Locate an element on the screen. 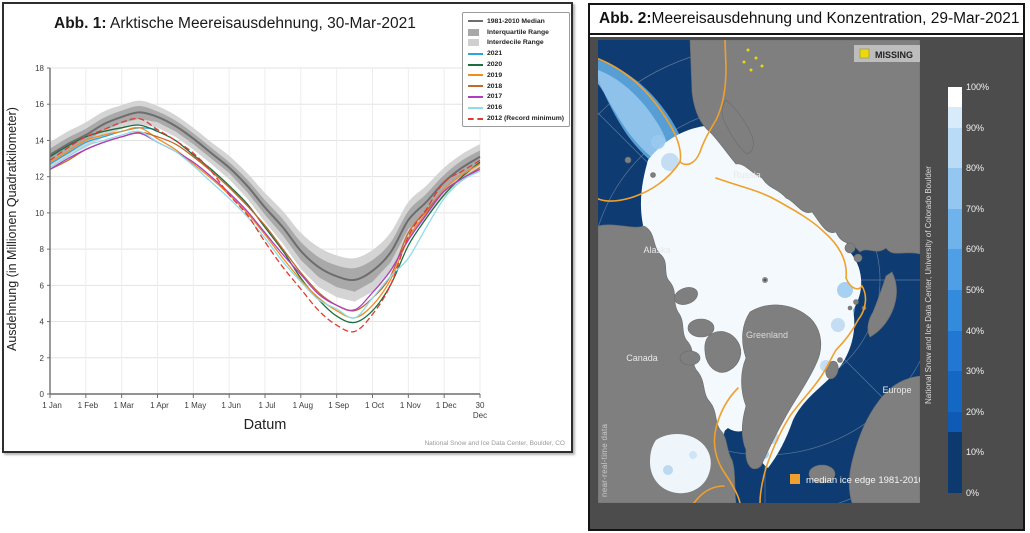 This screenshot has height=533, width=1030. colorbar-tick-label: 40% is located at coordinates (975, 330).